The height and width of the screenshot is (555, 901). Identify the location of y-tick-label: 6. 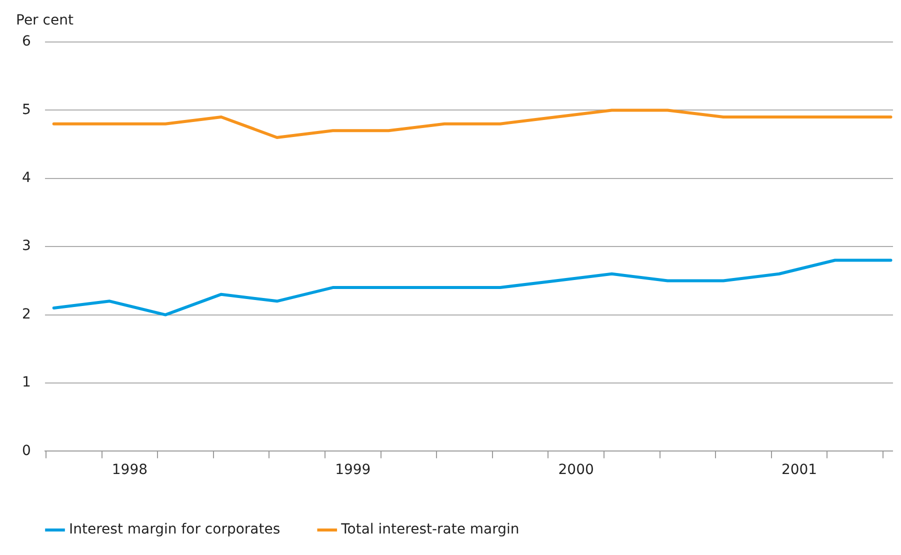
(26, 42).